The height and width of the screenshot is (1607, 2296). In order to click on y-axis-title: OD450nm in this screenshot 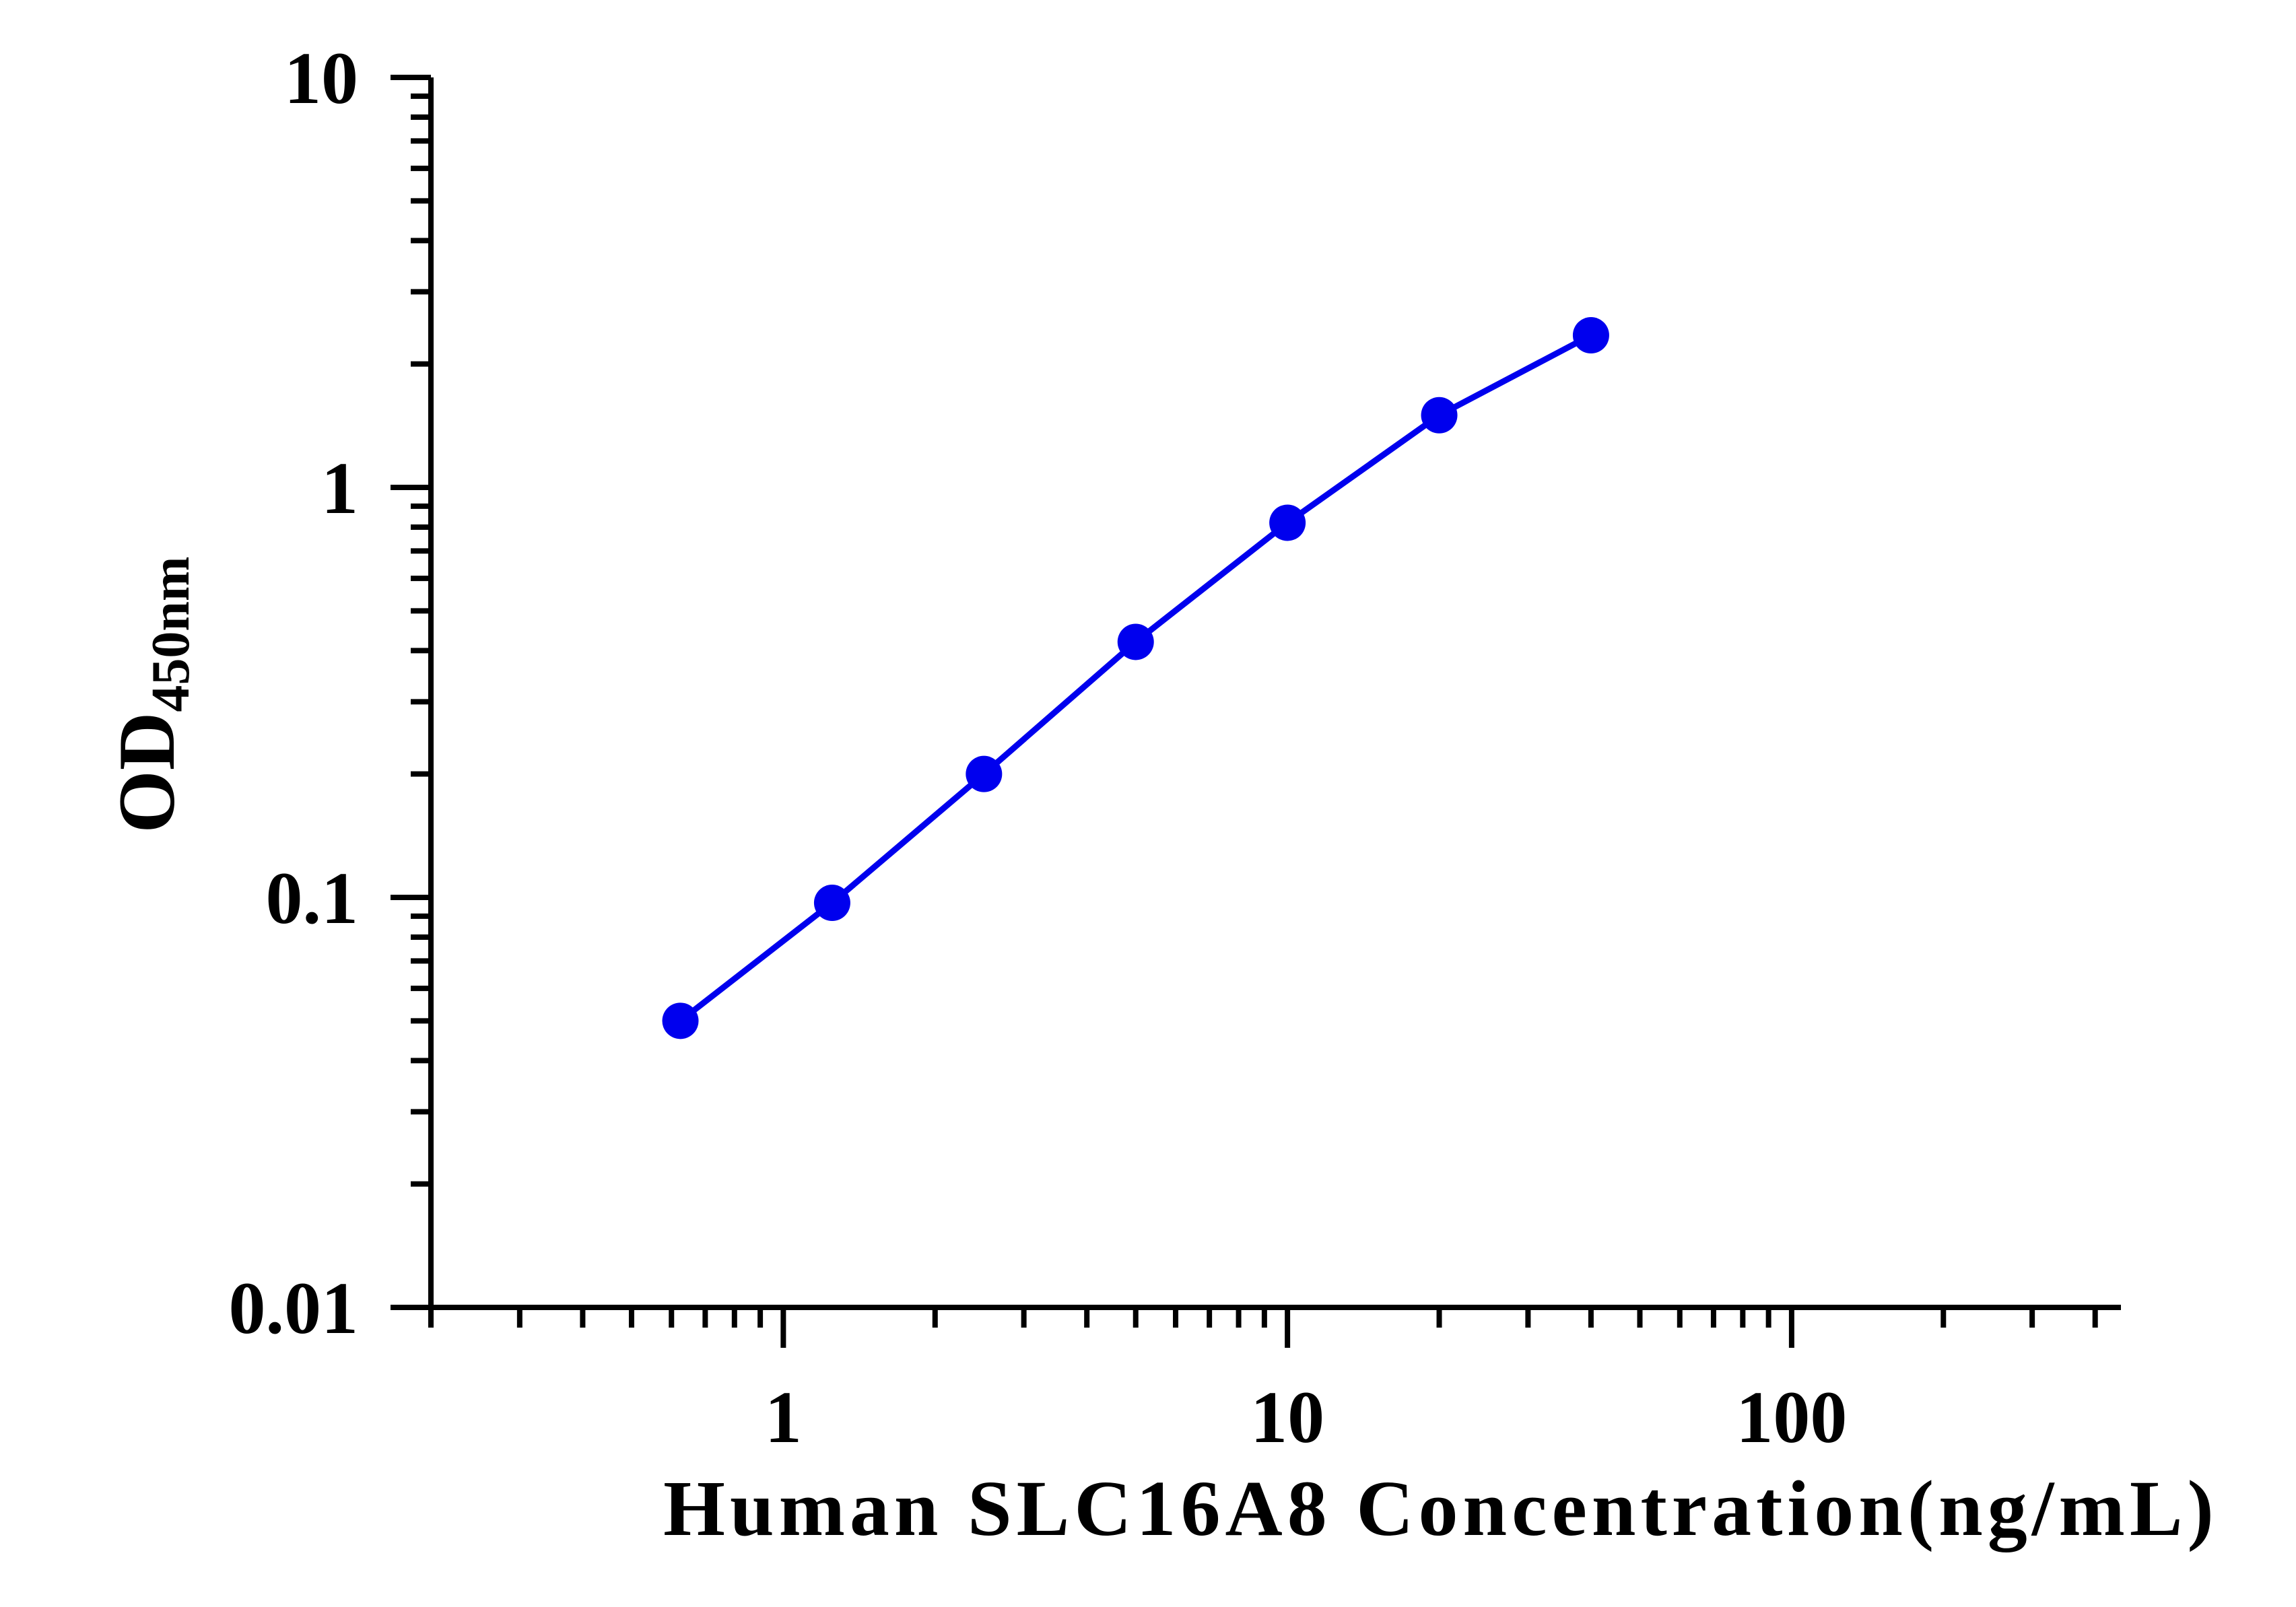, I will do `click(151, 694)`.